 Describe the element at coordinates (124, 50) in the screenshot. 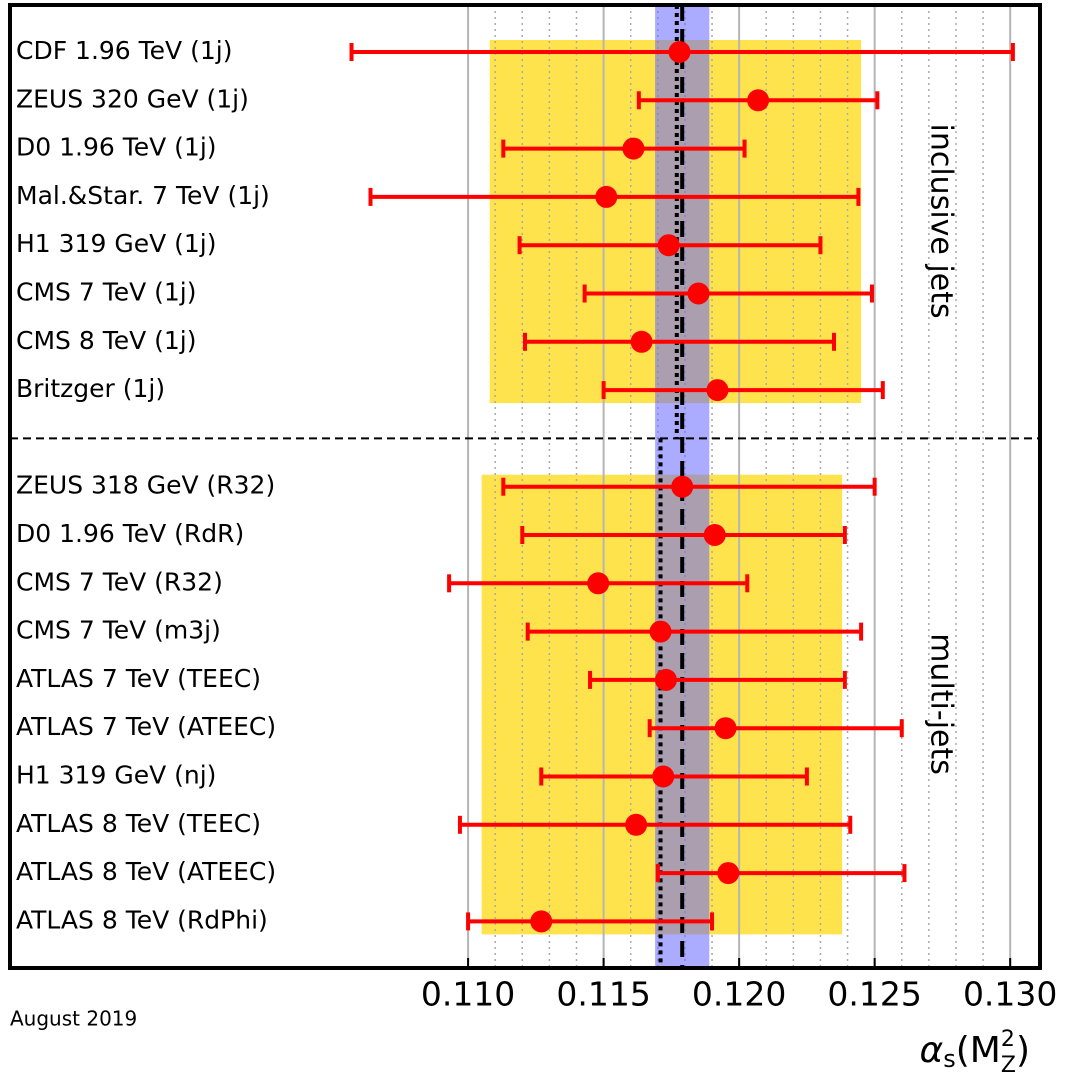

I see `row-label: CDF 1.96 TeV (1j)` at that location.